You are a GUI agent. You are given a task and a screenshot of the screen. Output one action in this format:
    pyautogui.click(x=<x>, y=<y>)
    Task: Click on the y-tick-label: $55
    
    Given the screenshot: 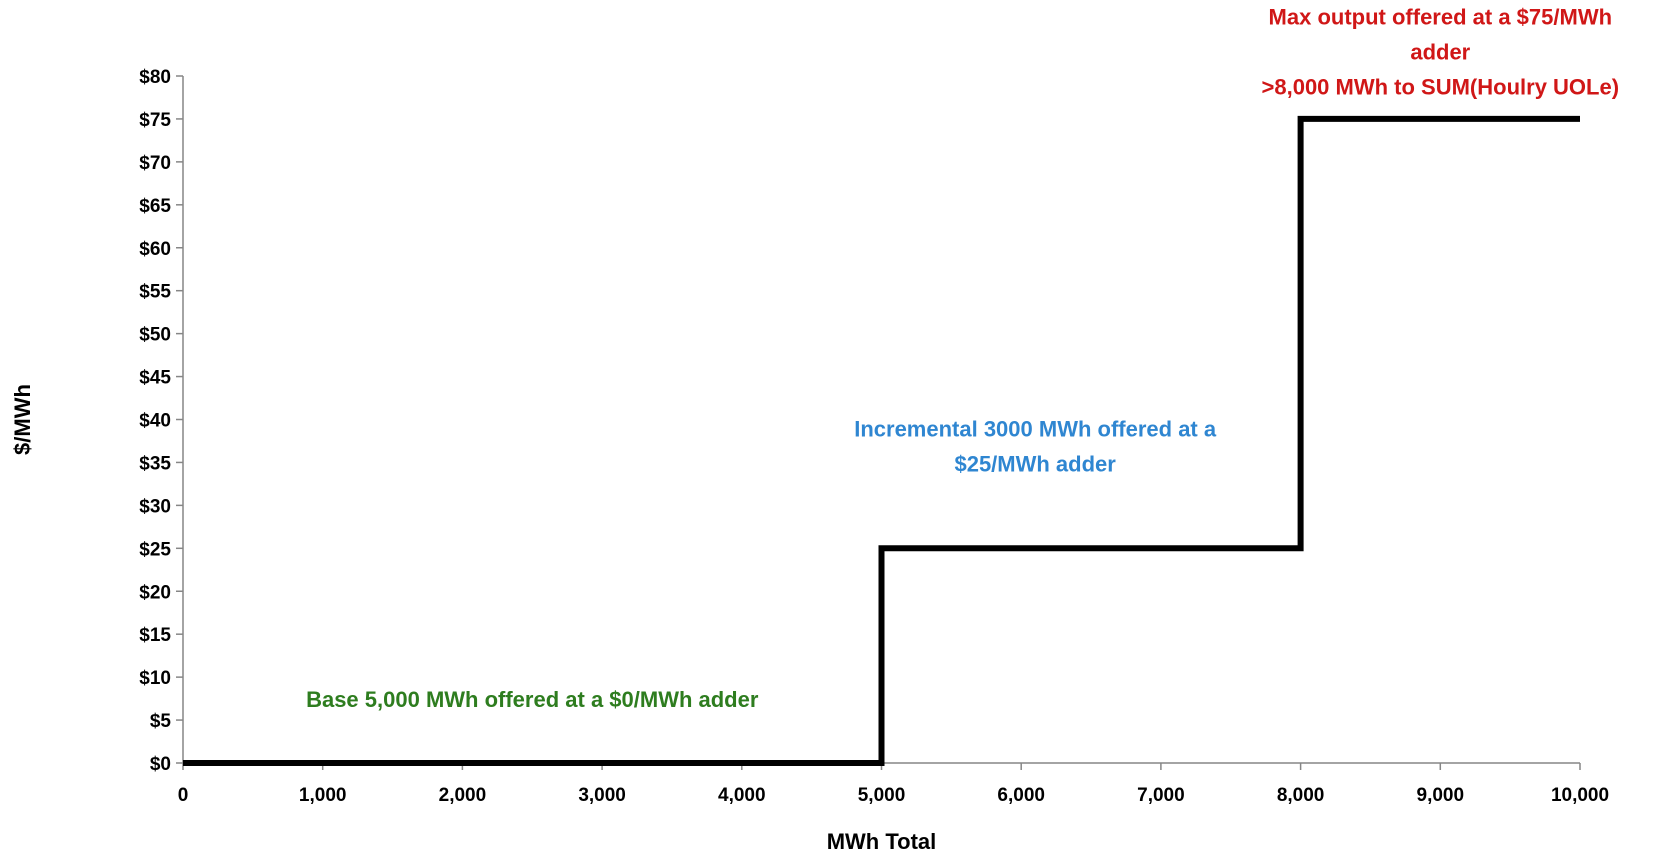 What is the action you would take?
    pyautogui.click(x=155, y=292)
    